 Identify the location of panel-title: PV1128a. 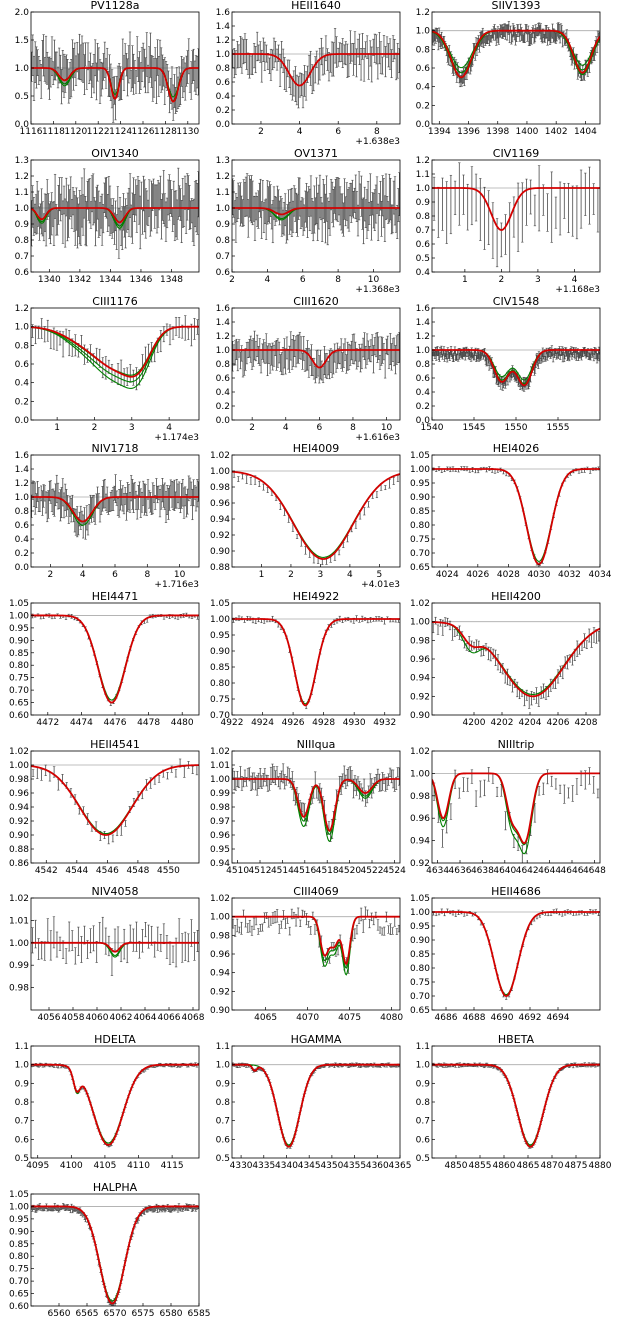
(115, 6).